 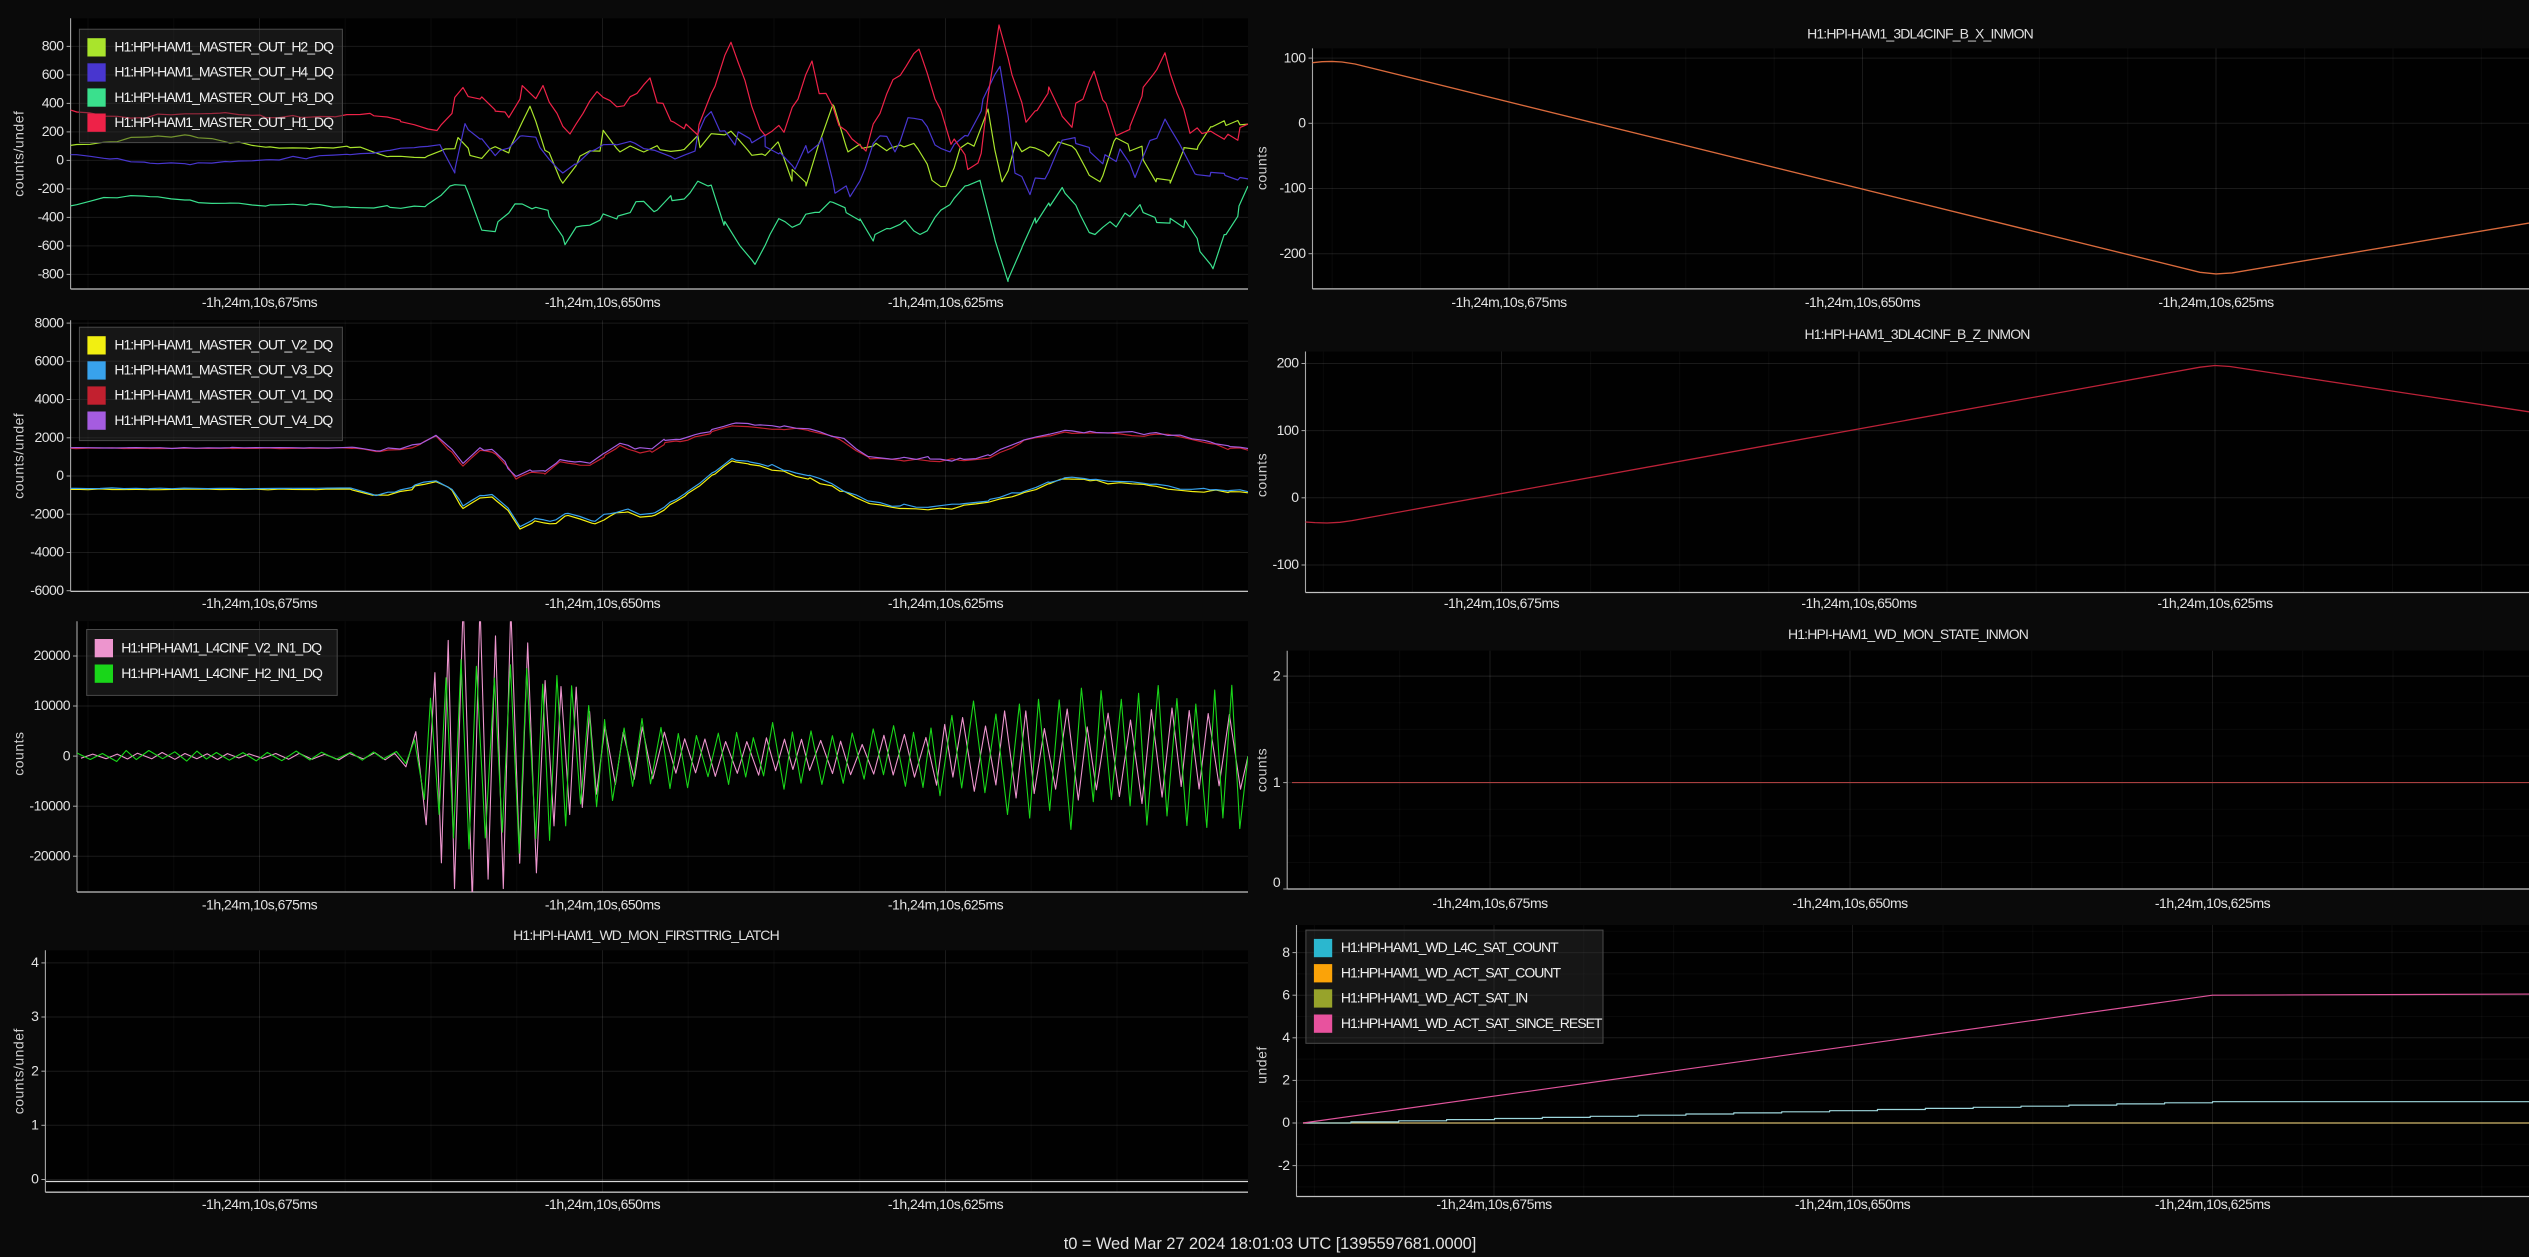 What do you see at coordinates (53, 46) in the screenshot?
I see `svg-text: 800` at bounding box center [53, 46].